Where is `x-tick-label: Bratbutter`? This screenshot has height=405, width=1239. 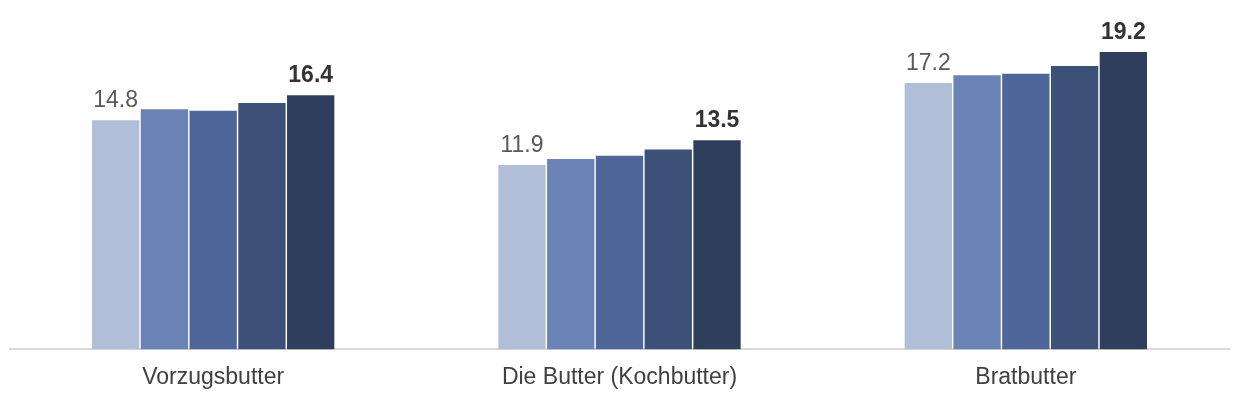 x-tick-label: Bratbutter is located at coordinates (1026, 375).